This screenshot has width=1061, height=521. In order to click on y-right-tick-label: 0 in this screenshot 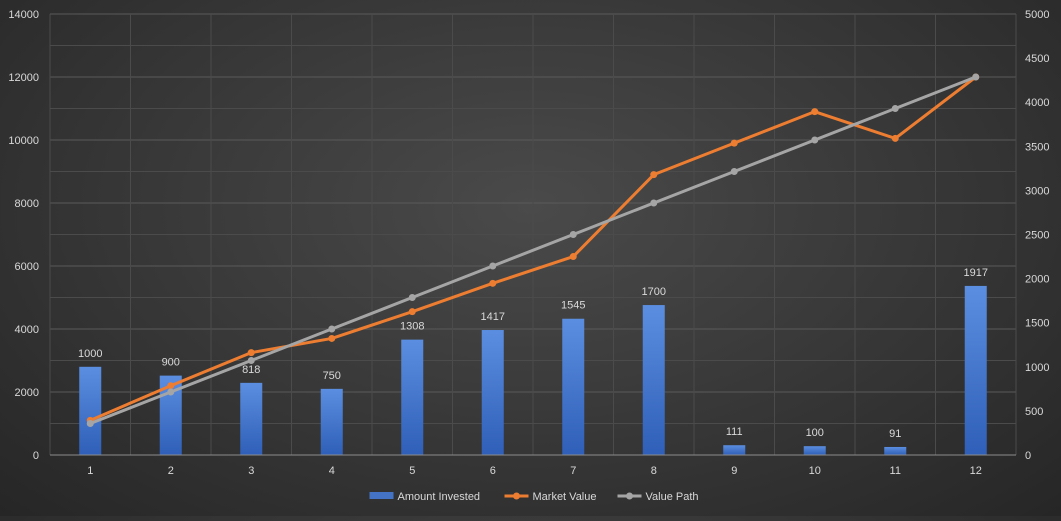, I will do `click(1028, 456)`.